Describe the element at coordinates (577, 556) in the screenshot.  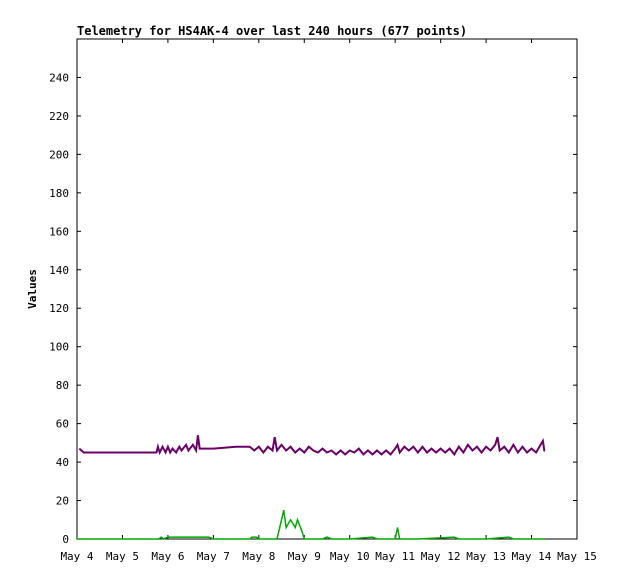
I see `x-tick-label: May 15` at that location.